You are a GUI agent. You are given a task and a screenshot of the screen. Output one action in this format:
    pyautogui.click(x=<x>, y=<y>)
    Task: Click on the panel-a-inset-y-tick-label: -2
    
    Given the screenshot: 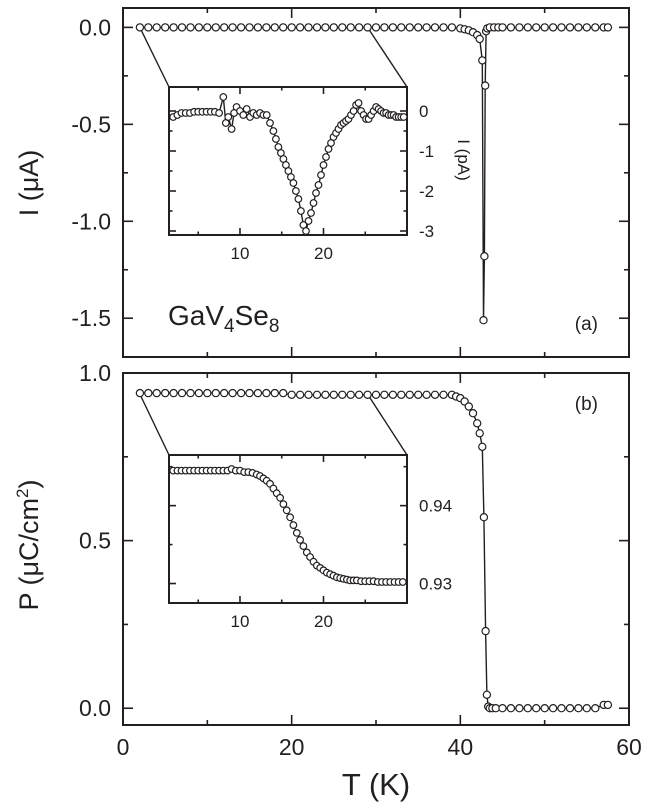 What is the action you would take?
    pyautogui.click(x=426, y=191)
    